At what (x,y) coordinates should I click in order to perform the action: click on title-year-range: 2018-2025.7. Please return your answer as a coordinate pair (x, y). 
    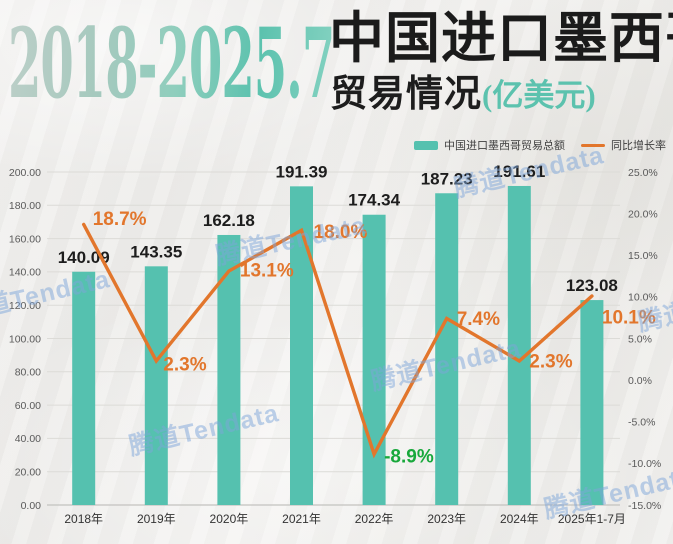
    Looking at the image, I should click on (171, 63).